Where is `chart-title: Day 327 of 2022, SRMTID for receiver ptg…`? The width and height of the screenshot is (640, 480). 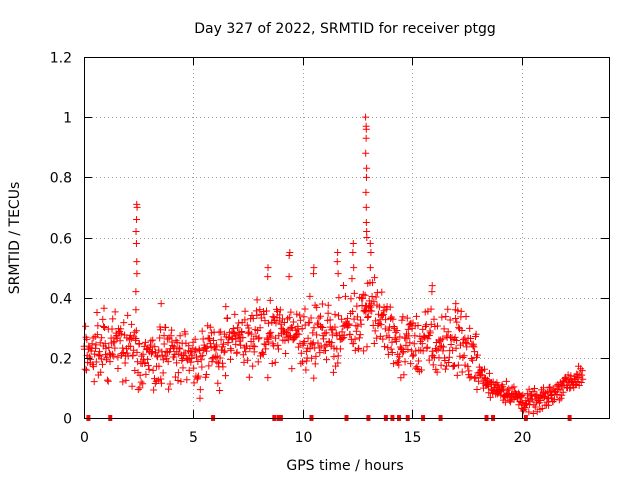
chart-title: Day 327 of 2022, SRMTID for receiver ptg… is located at coordinates (345, 29).